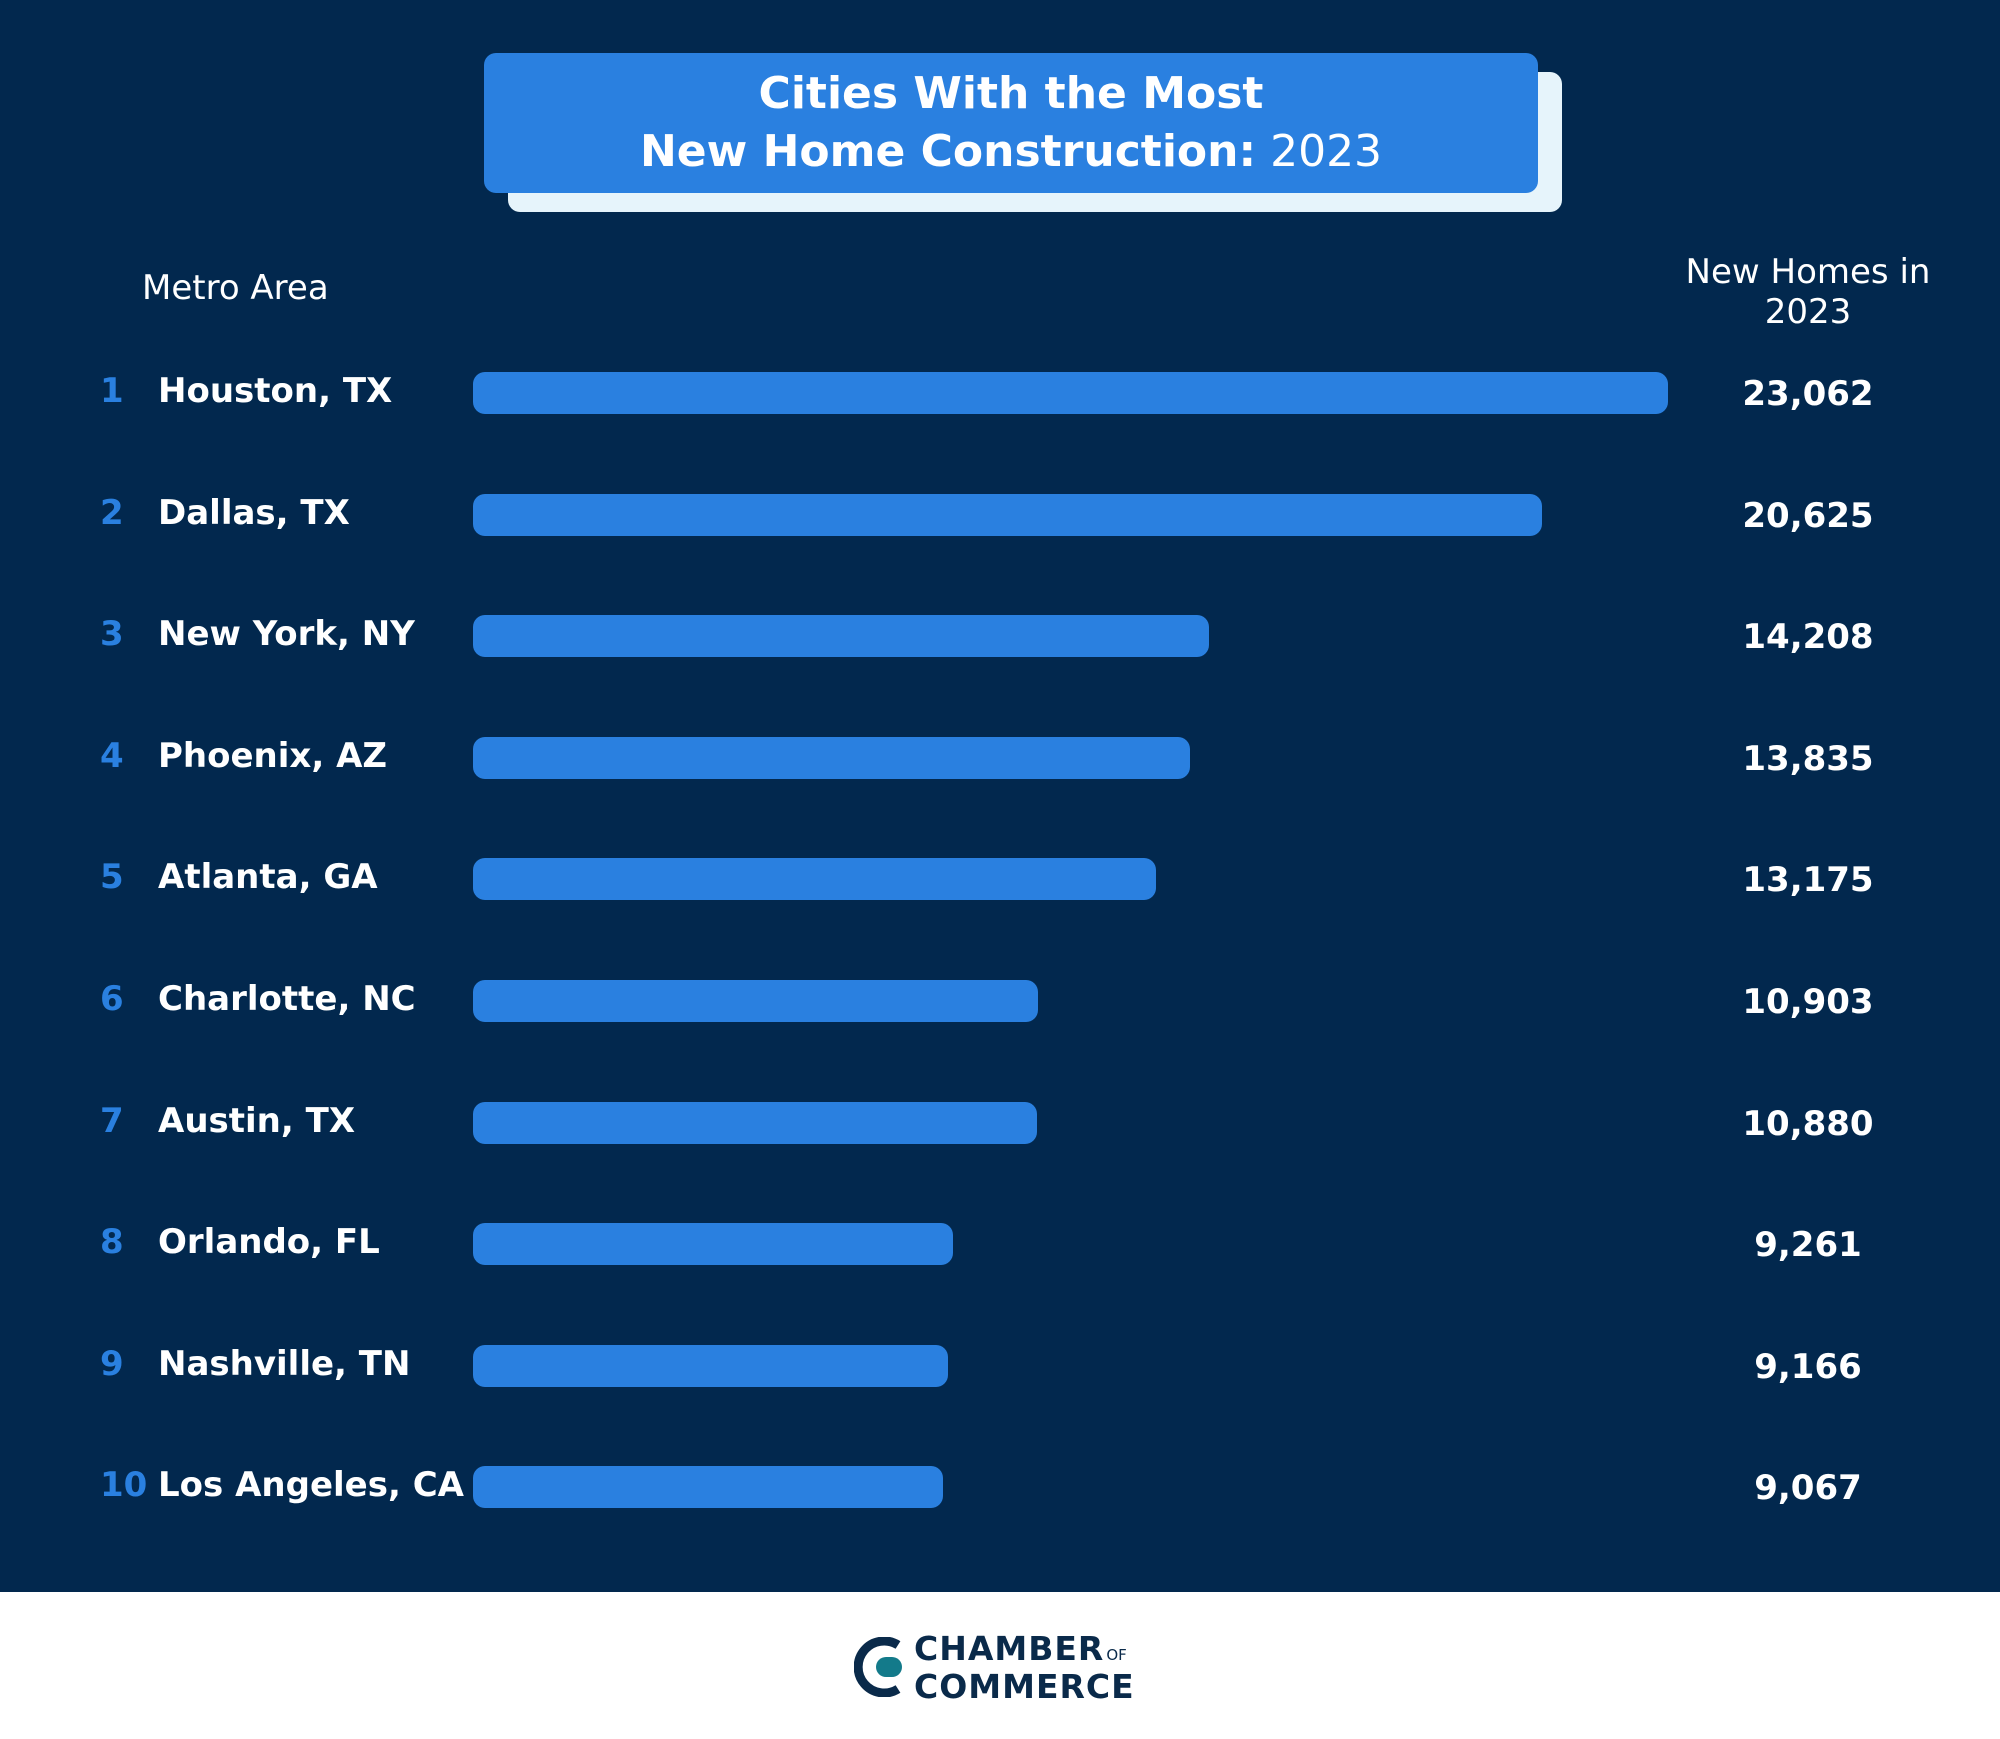 Image resolution: width=2000 pixels, height=1739 pixels. Describe the element at coordinates (284, 1363) in the screenshot. I see `city-label: Nashville, TN` at that location.